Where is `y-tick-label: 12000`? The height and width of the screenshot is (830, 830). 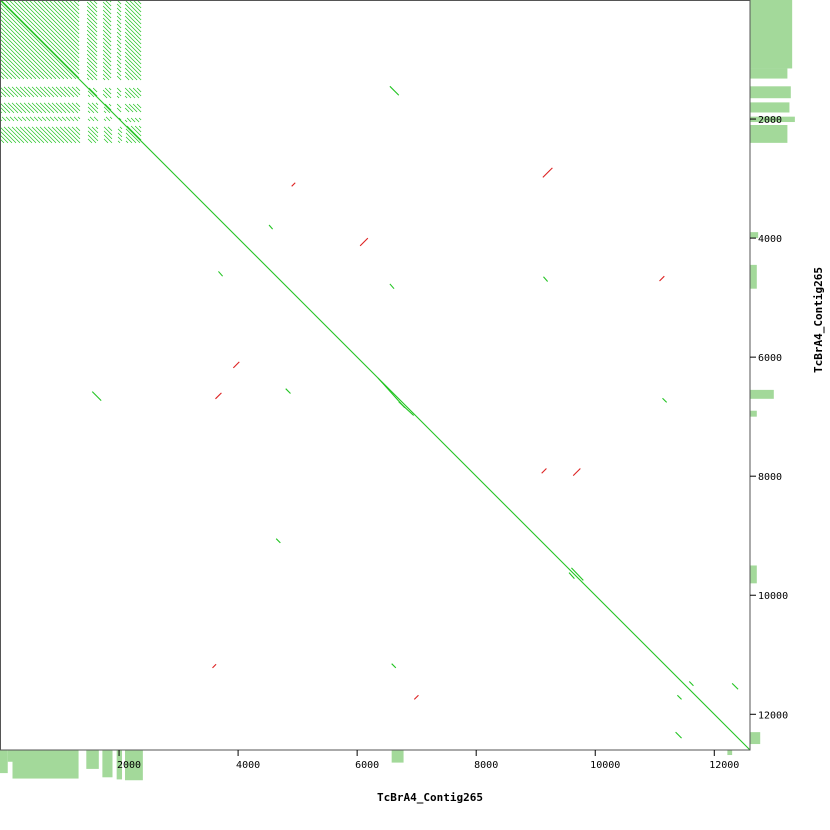
y-tick-label: 12000 is located at coordinates (773, 715).